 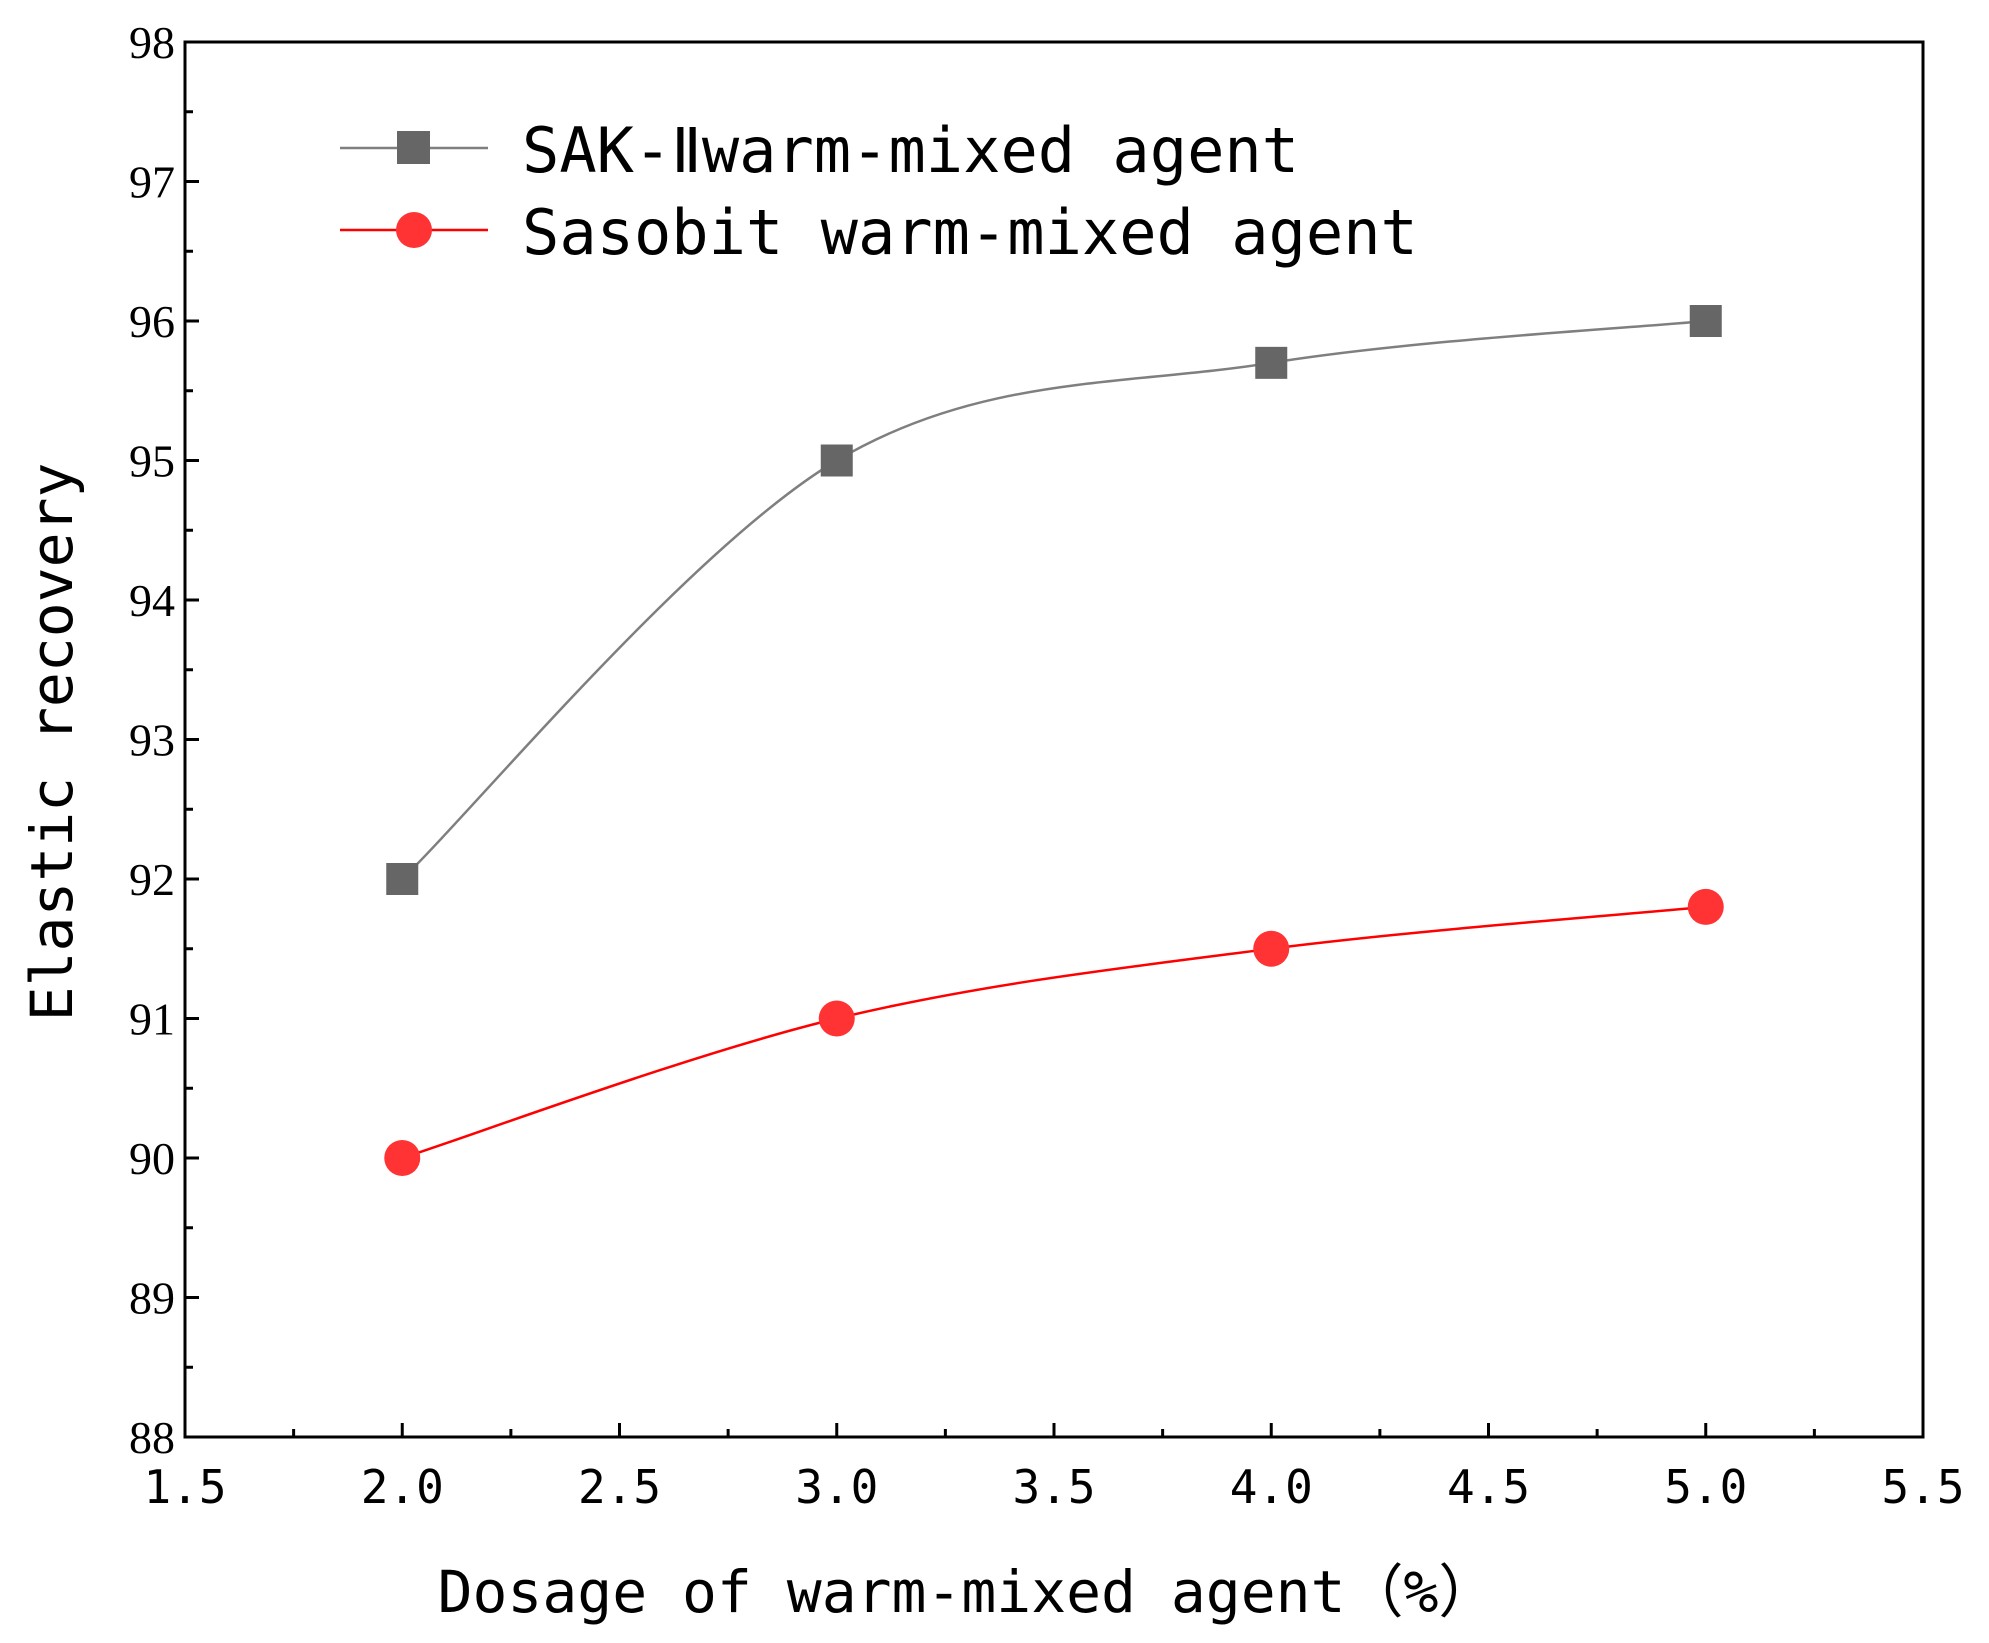 What do you see at coordinates (1053, 1487) in the screenshot?
I see `x-tick-label: 3.5` at bounding box center [1053, 1487].